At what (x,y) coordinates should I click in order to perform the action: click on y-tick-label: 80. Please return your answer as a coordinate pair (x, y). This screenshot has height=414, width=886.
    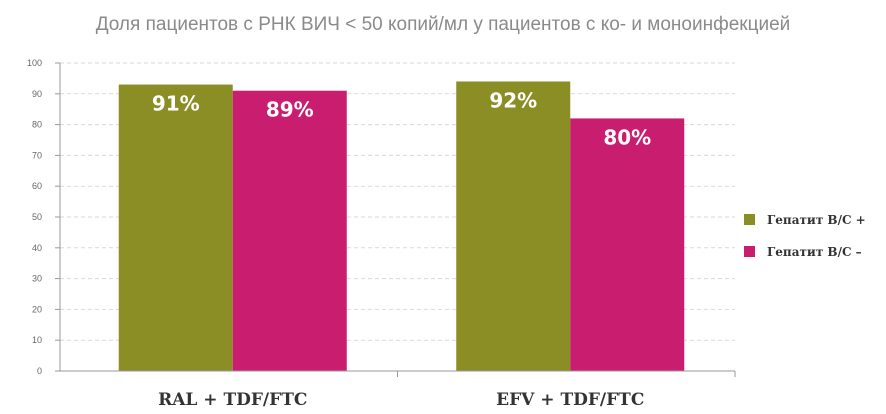
    Looking at the image, I should click on (37, 125).